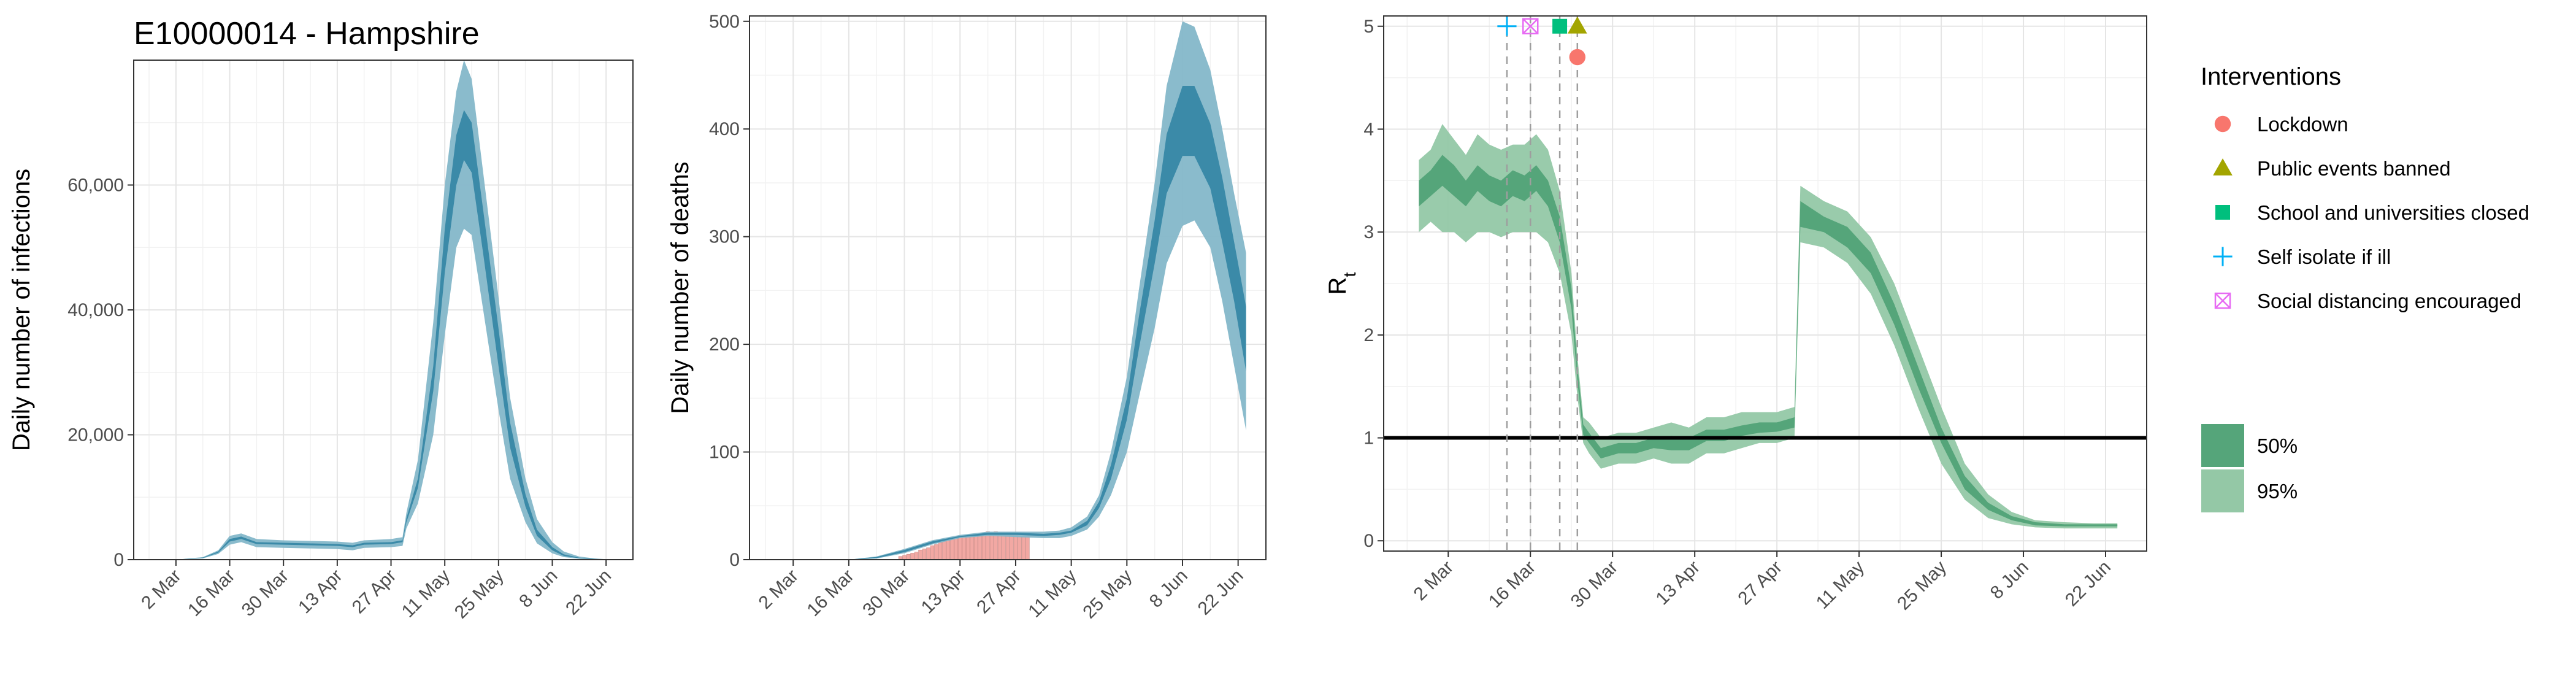 The image size is (2576, 683). I want to click on y-tick-label: 40,000, so click(95, 310).